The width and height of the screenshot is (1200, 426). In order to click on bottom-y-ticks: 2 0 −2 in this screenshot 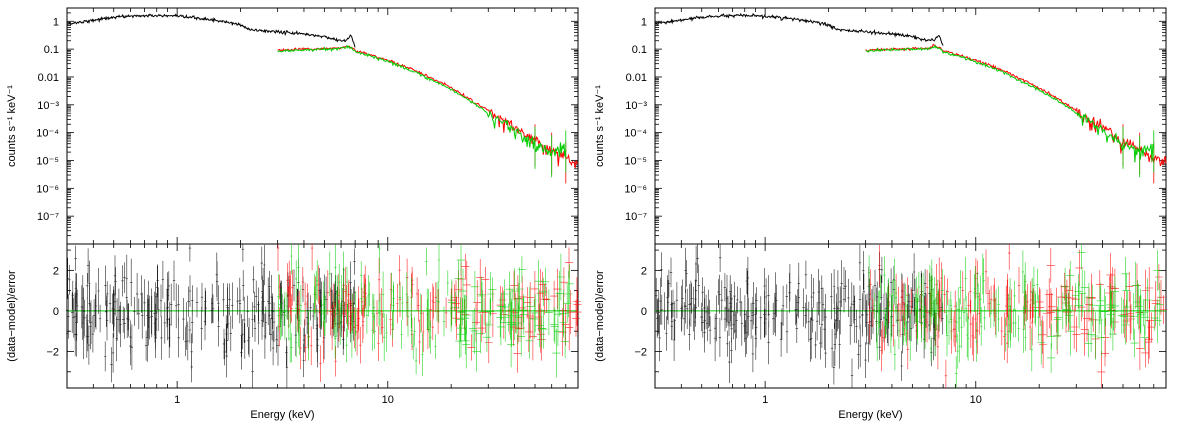, I will do `click(312, 311)`.